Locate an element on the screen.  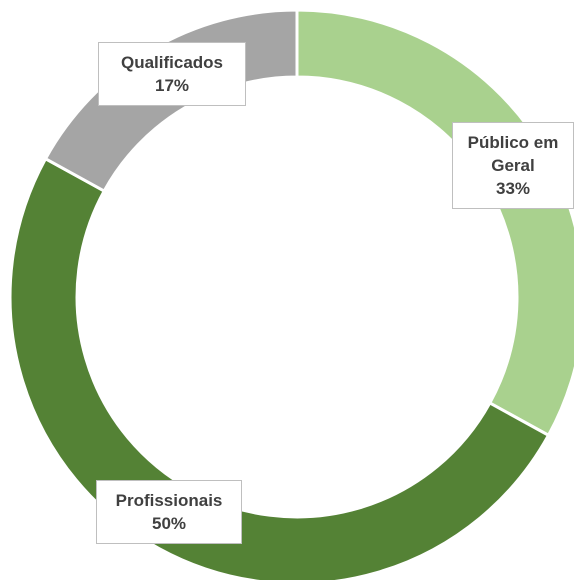
label-name: Qualificados is located at coordinates (172, 62).